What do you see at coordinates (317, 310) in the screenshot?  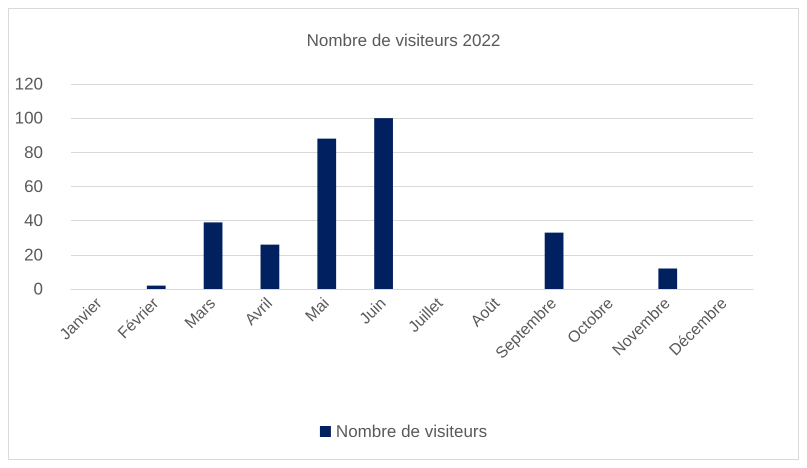 I see `x-tick-label: Mai` at bounding box center [317, 310].